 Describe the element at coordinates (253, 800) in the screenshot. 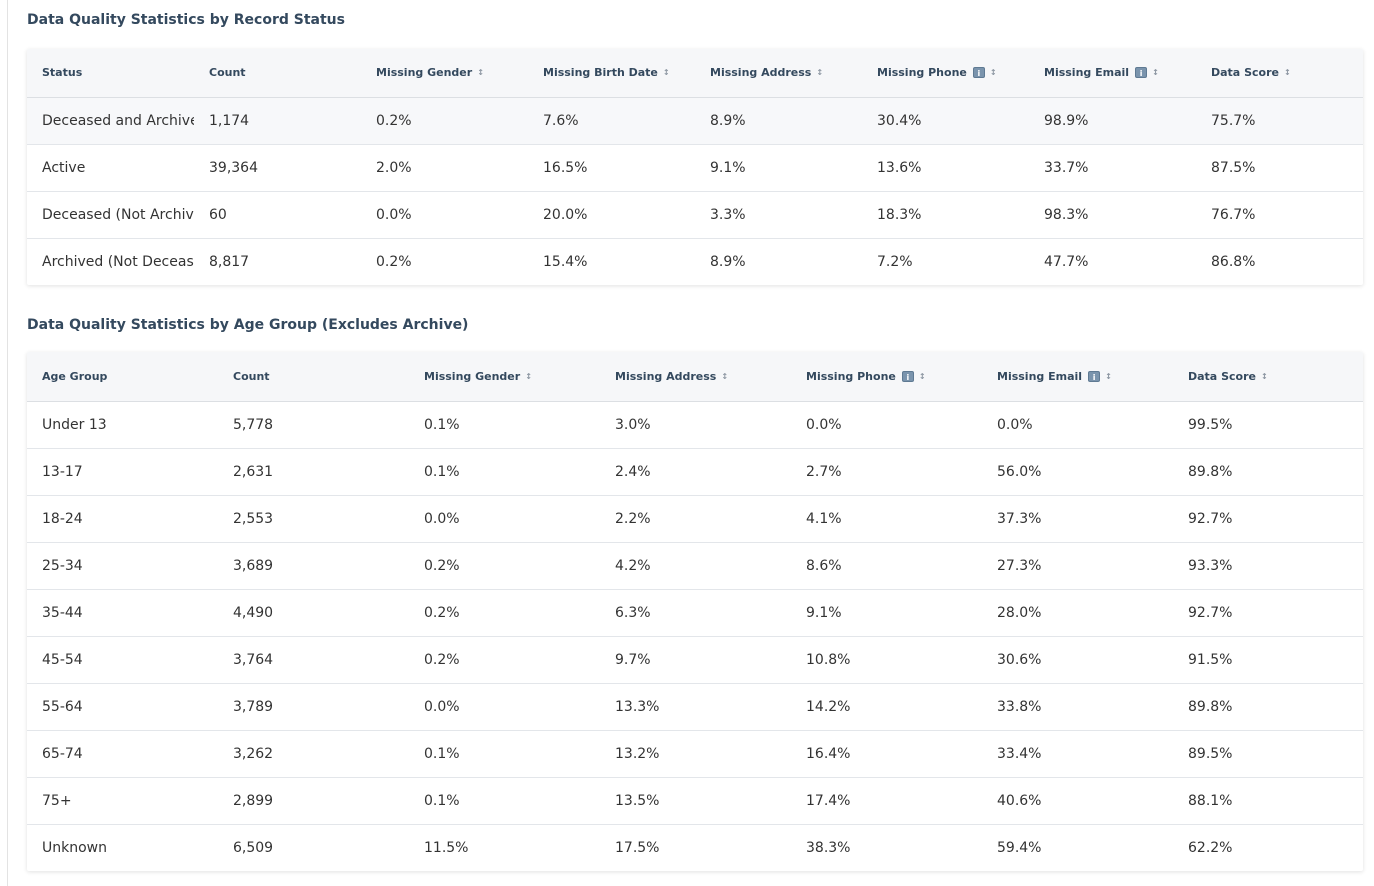

I see `cell-count: 2,899` at that location.